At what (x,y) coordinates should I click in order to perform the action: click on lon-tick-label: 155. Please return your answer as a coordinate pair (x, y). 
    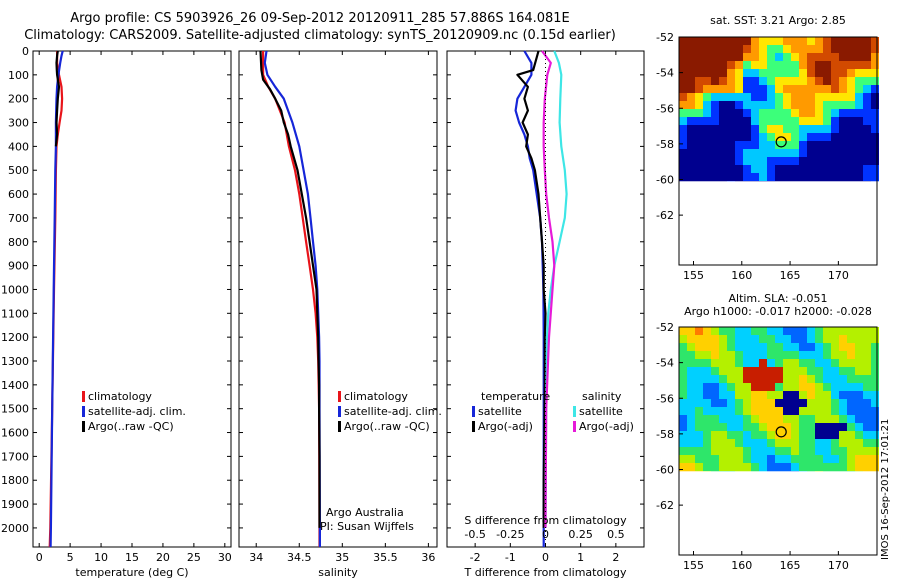
    Looking at the image, I should click on (693, 565).